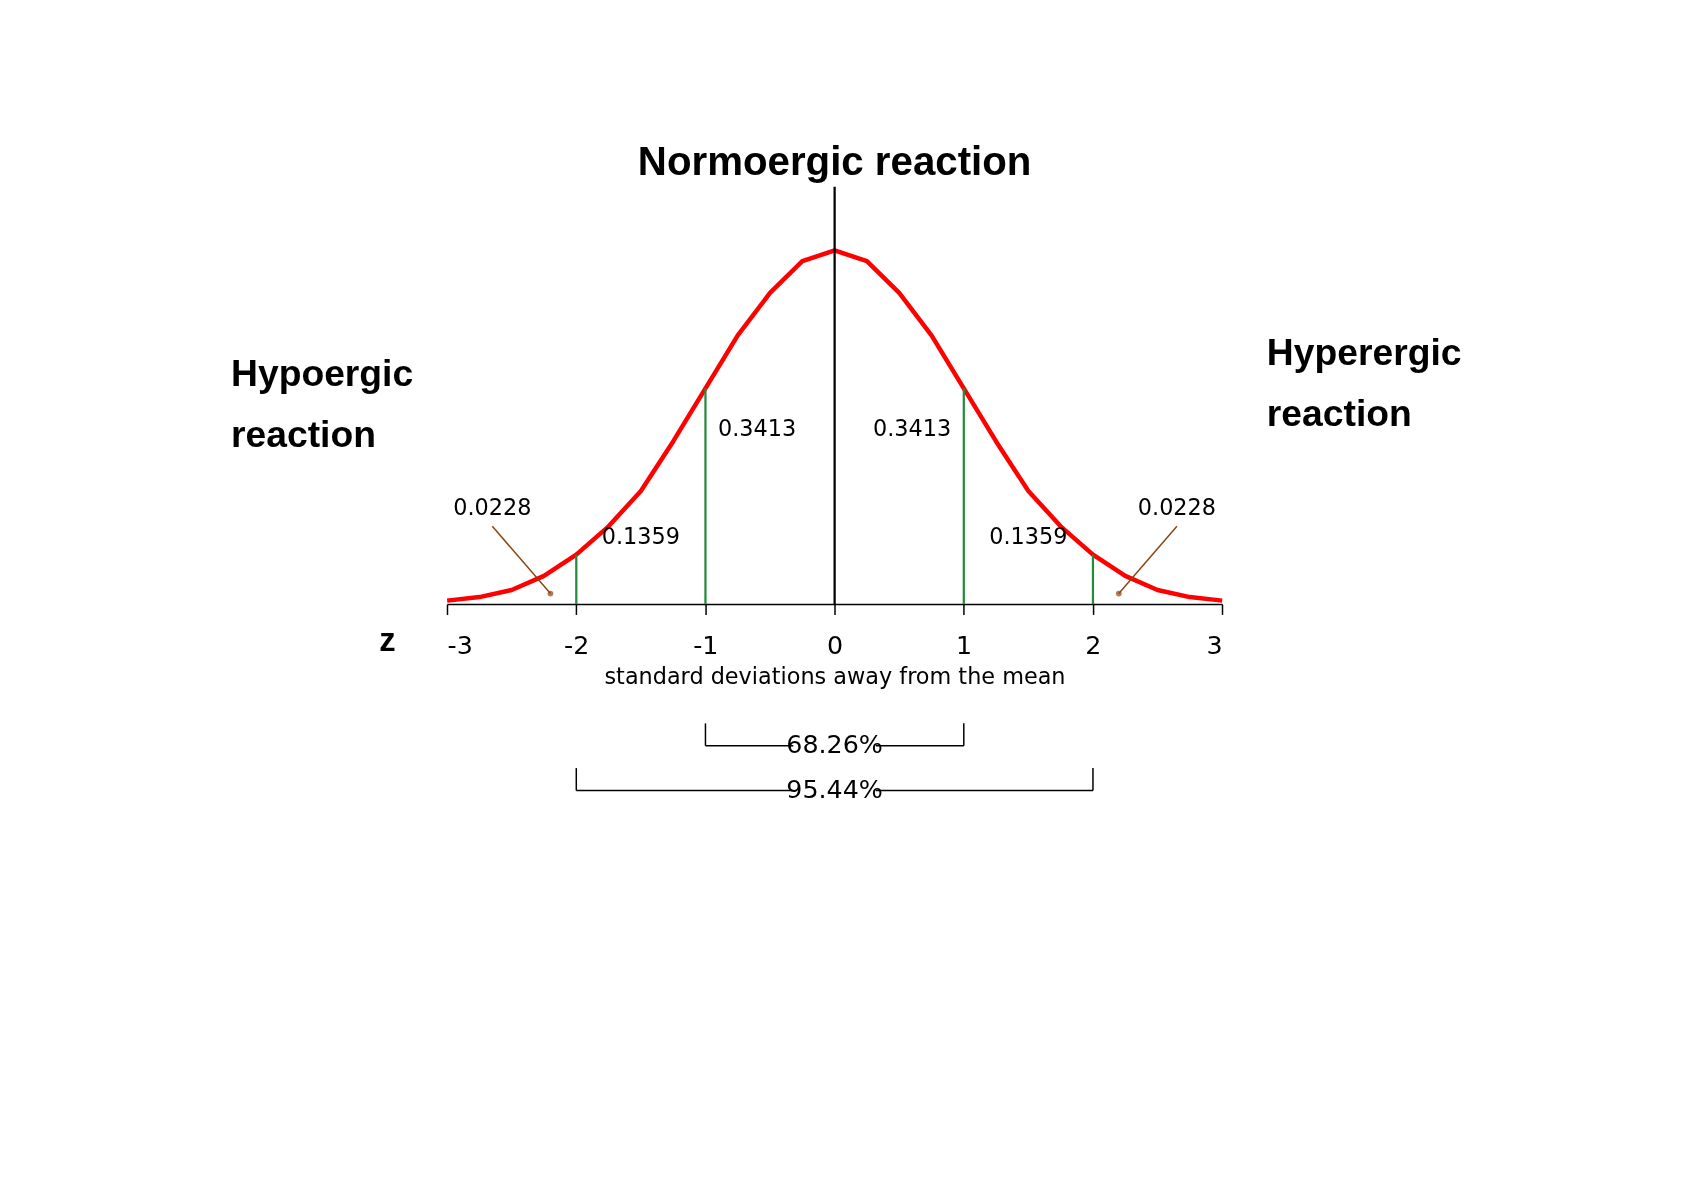  What do you see at coordinates (577, 645) in the screenshot?
I see `x-tick-label: -2` at bounding box center [577, 645].